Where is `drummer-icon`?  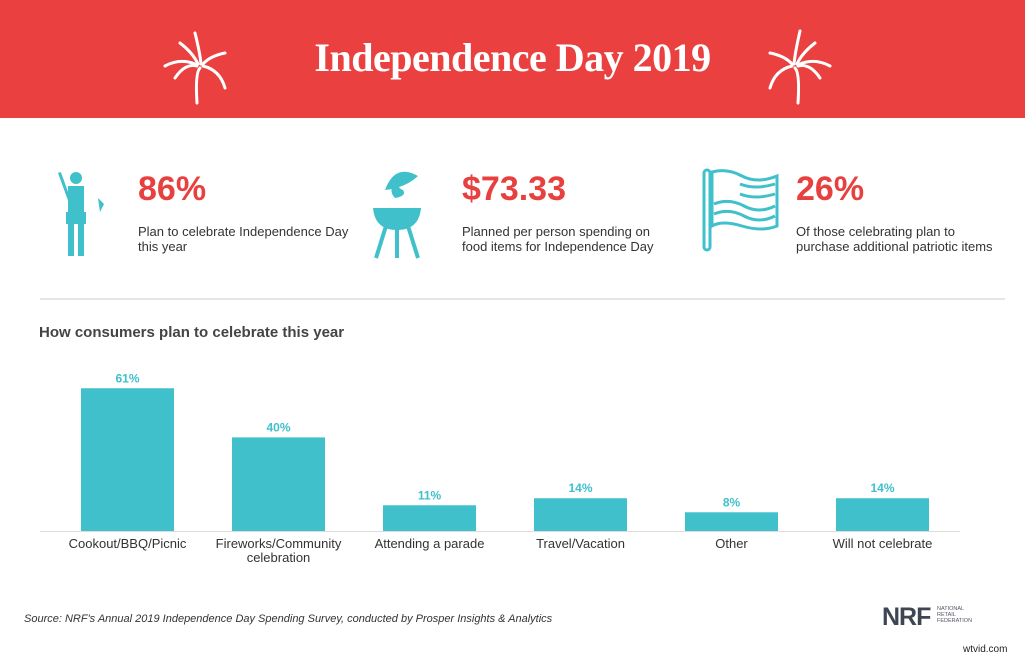
drummer-icon is located at coordinates (81, 213).